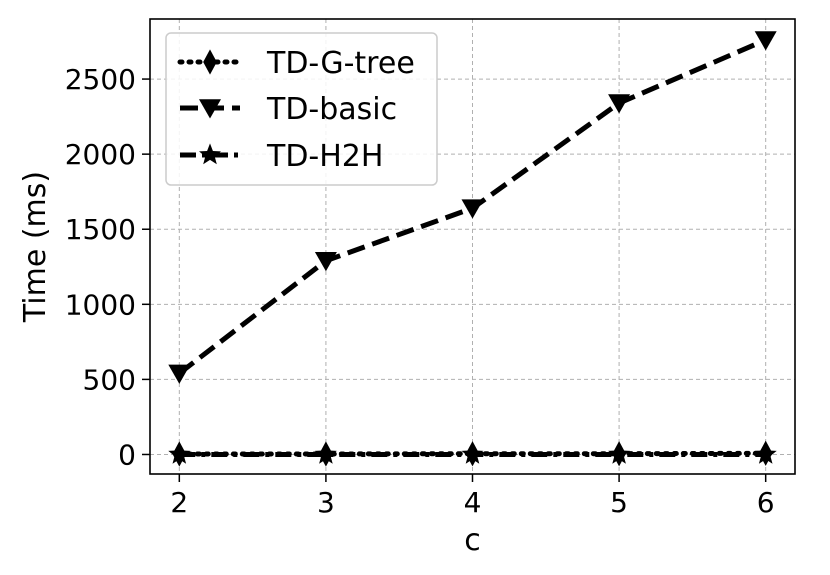 The image size is (830, 575). What do you see at coordinates (619, 502) in the screenshot?
I see `x-tick-label: 5` at bounding box center [619, 502].